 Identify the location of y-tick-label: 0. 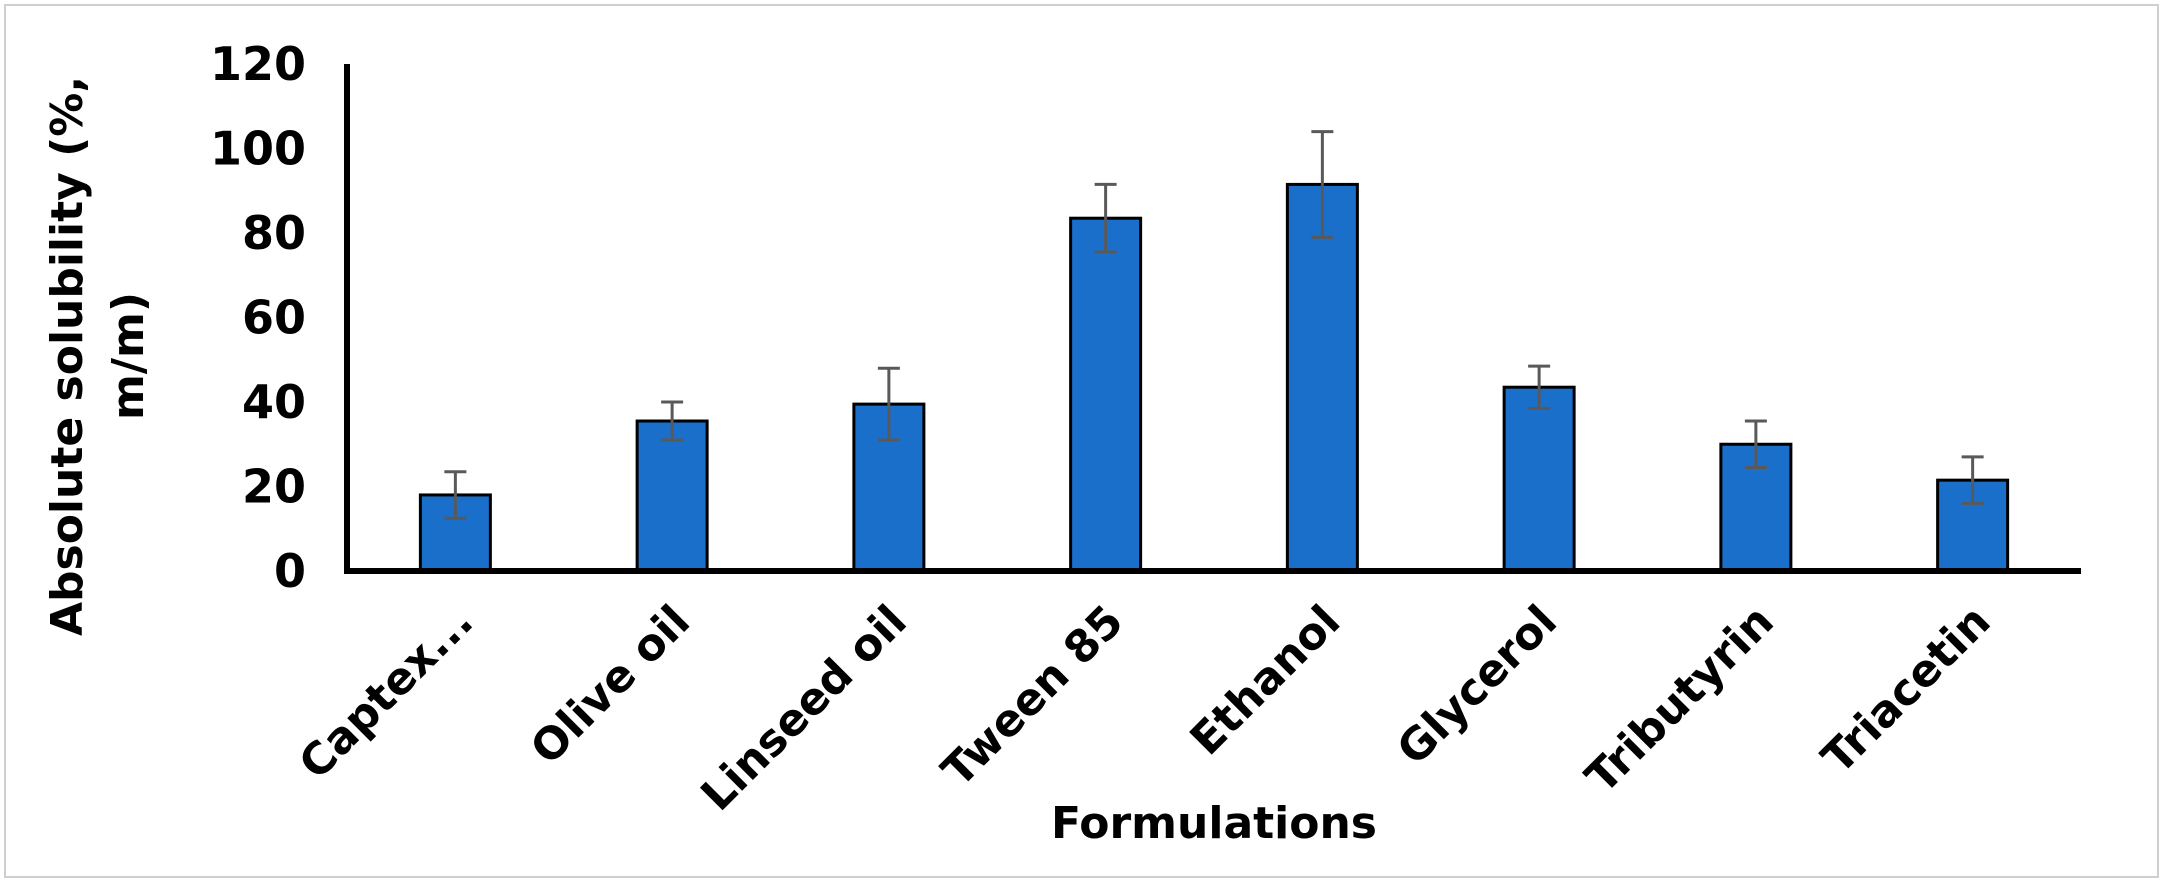
(290, 571).